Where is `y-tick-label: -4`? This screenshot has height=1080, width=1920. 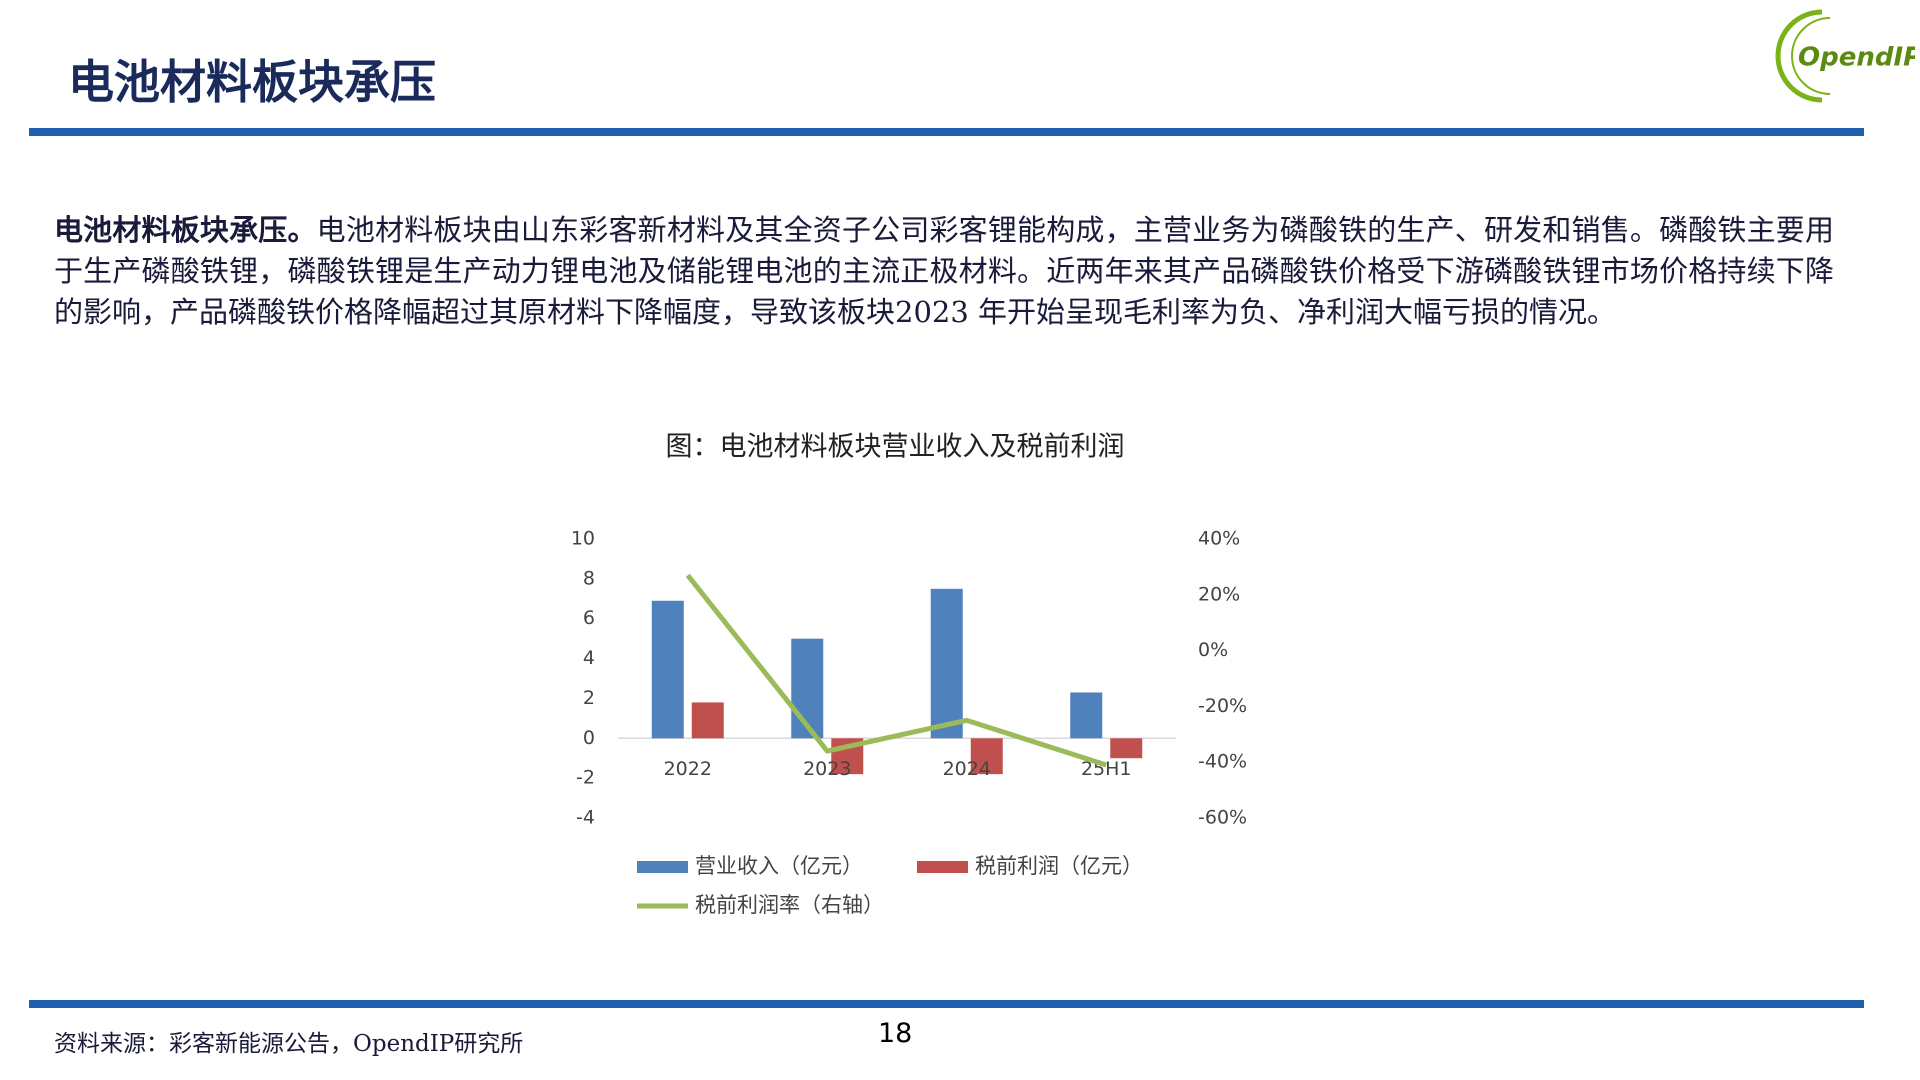 y-tick-label: -4 is located at coordinates (585, 818).